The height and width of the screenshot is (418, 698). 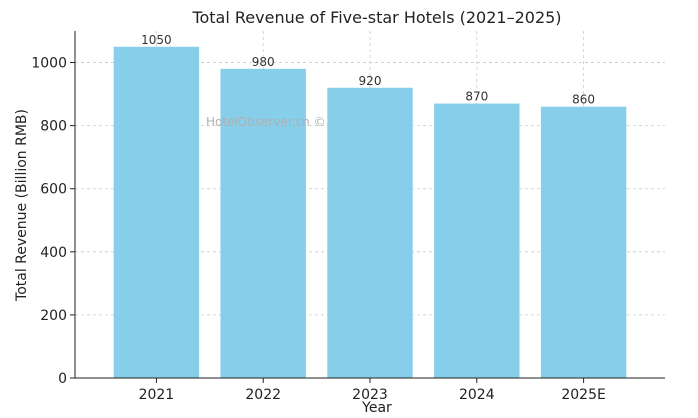 What do you see at coordinates (368, 70) in the screenshot?
I see `data-labels: 1050 980 920 870 860` at bounding box center [368, 70].